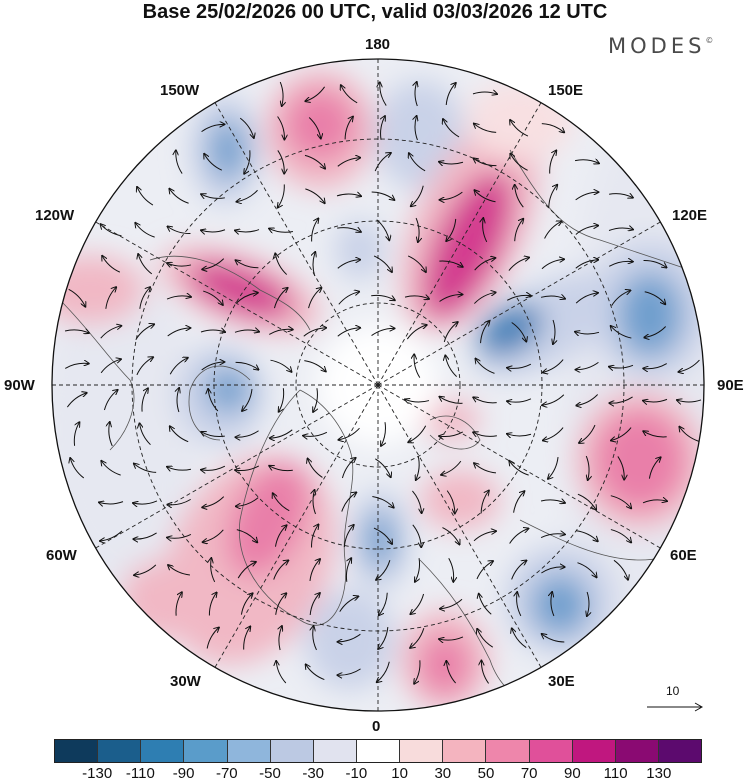 This screenshot has height=783, width=750. What do you see at coordinates (356, 773) in the screenshot?
I see `colorbar-tick-label: -10` at bounding box center [356, 773].